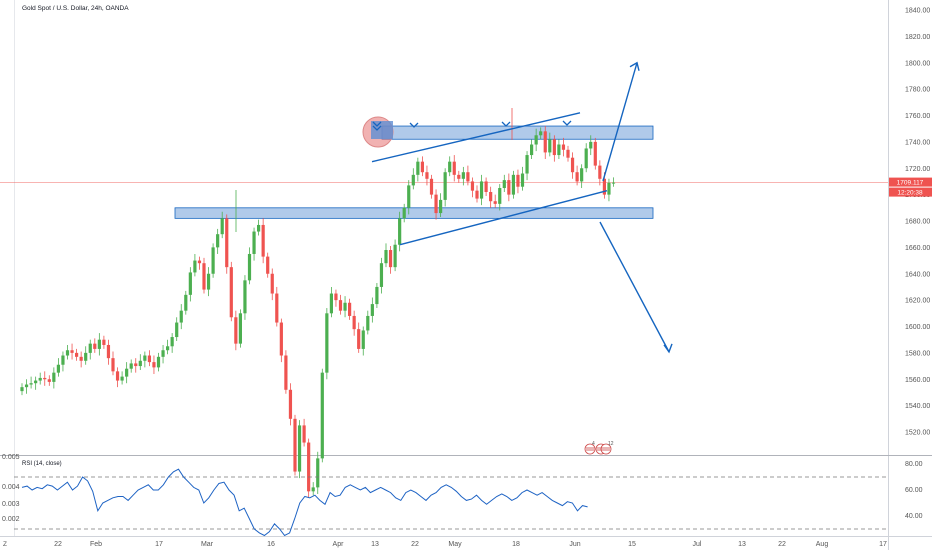 Image resolution: width=932 pixels, height=550 pixels. I want to click on time-tick: Feb, so click(96, 544).